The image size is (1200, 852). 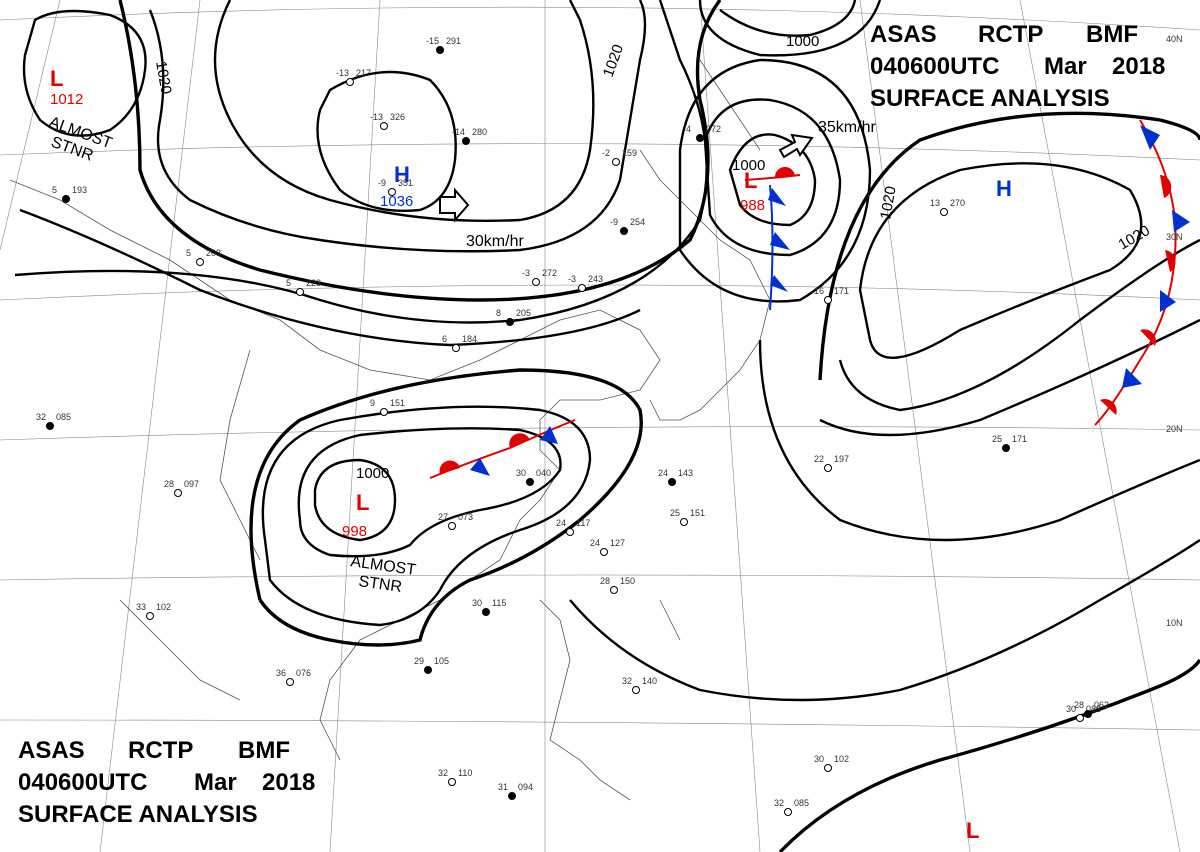 I want to click on station-plot: 076 36, so click(x=293, y=677).